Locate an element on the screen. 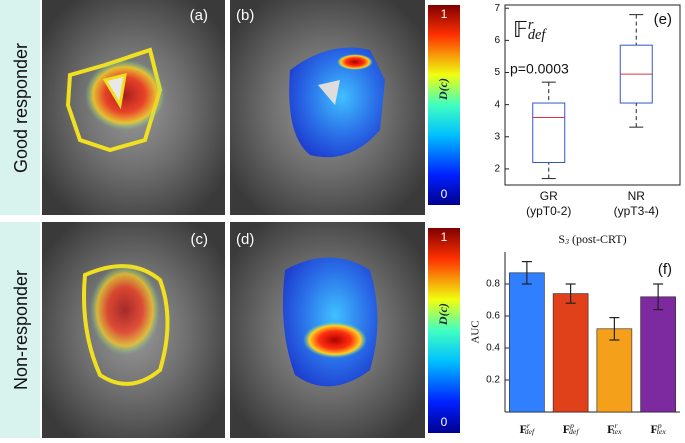 The width and height of the screenshot is (685, 443). math-text: Fp tex is located at coordinates (658, 428).